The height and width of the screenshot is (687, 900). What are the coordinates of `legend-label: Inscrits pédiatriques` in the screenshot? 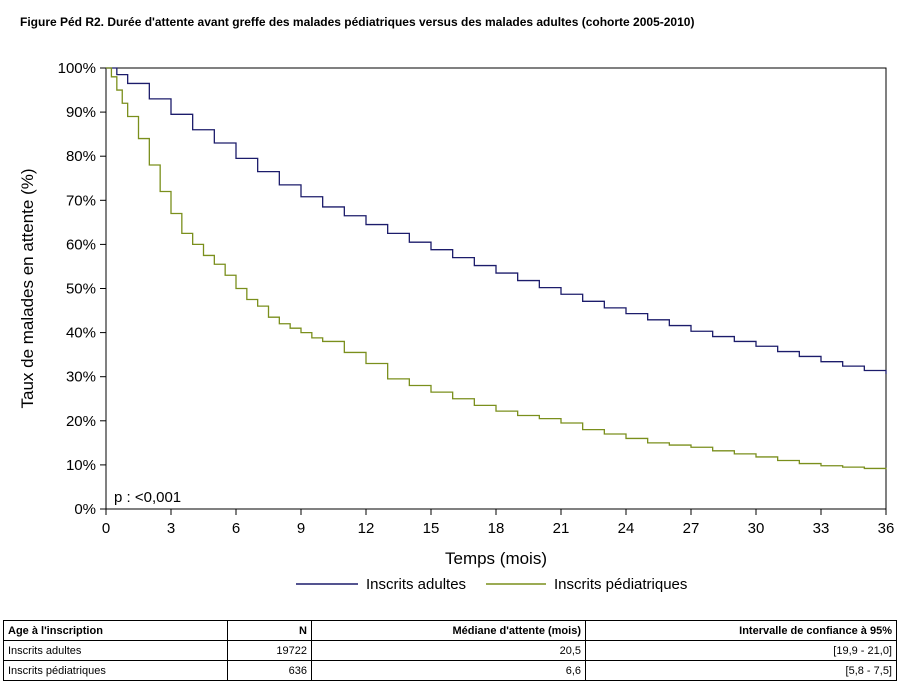 It's located at (620, 584).